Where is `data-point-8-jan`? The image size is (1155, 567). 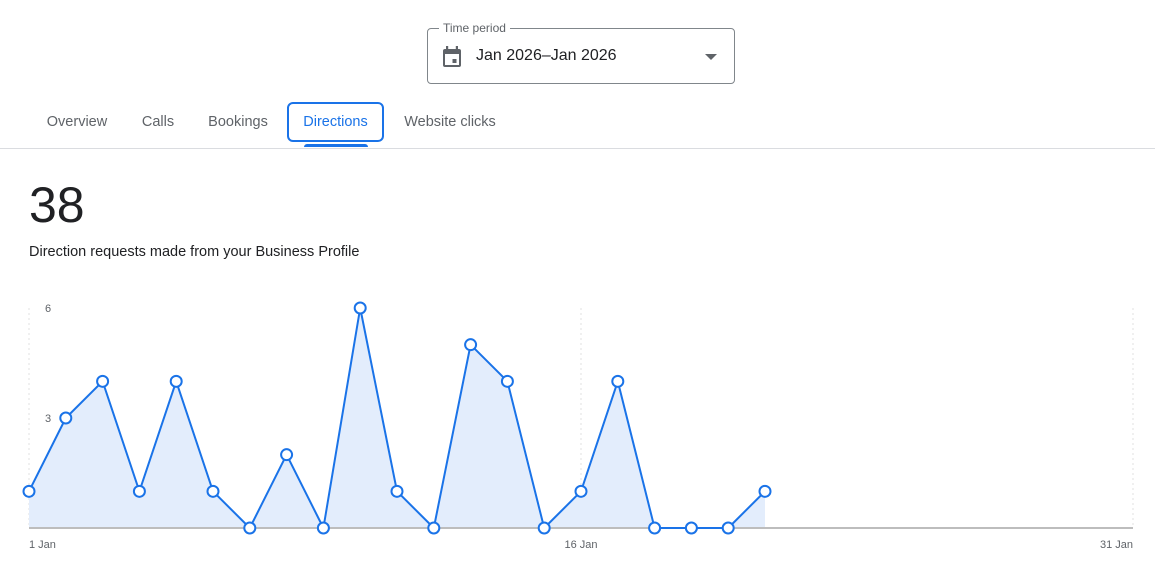
data-point-8-jan is located at coordinates (287, 455).